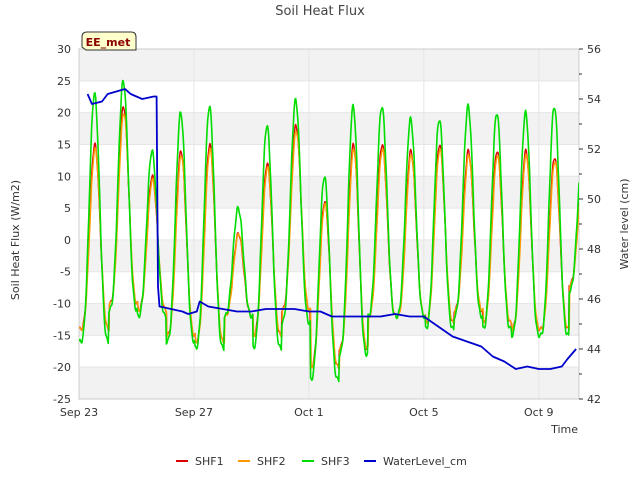  I want to click on x-tick-label: Oct 1, so click(309, 412).